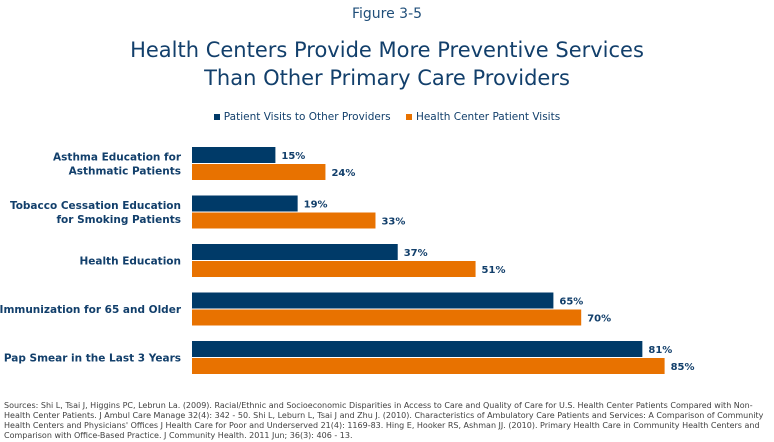  I want to click on data-label: 70%, so click(599, 319).